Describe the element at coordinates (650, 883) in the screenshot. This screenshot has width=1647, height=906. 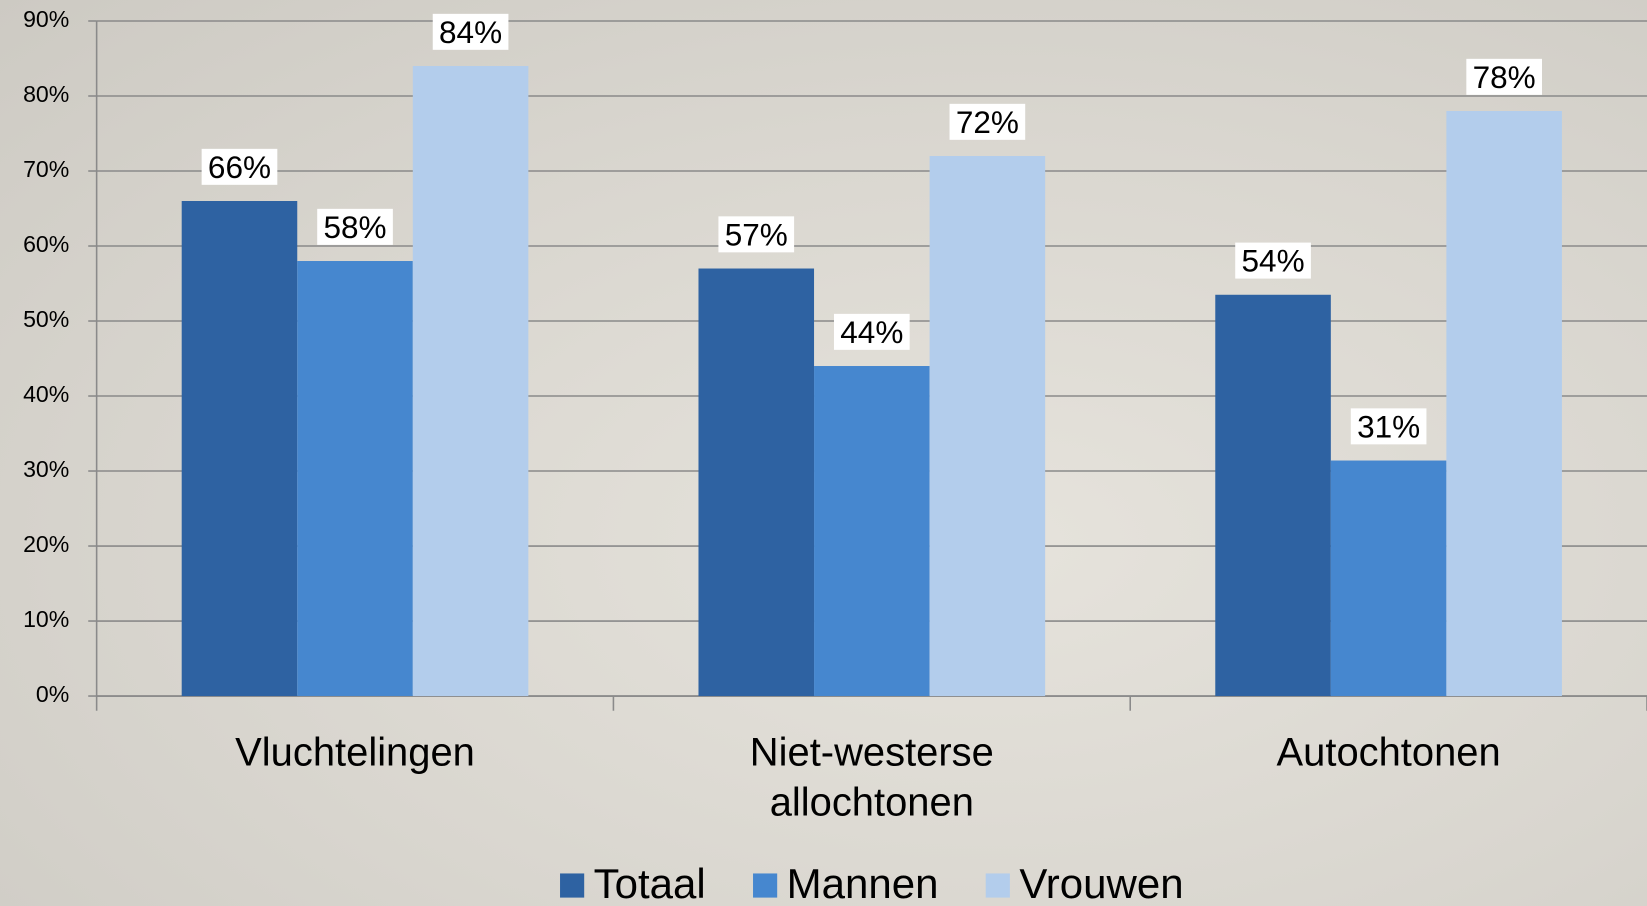
I see `legend-label: Totaal` at that location.